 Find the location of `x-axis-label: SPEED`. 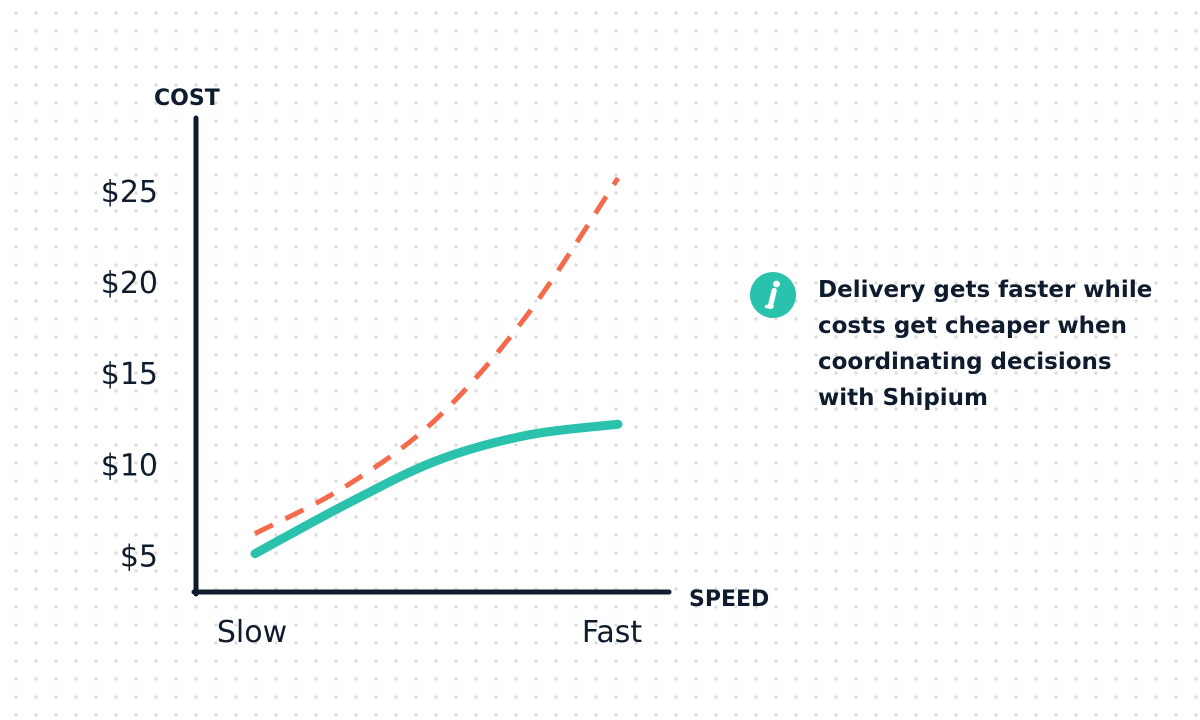

x-axis-label: SPEED is located at coordinates (729, 599).